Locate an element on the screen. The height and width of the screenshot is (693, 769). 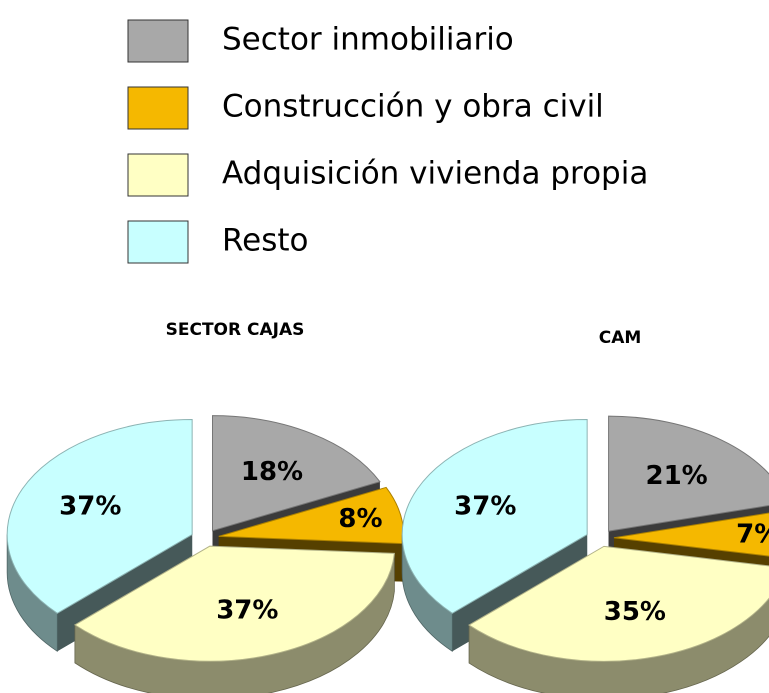
slice-label: 35% is located at coordinates (635, 612).